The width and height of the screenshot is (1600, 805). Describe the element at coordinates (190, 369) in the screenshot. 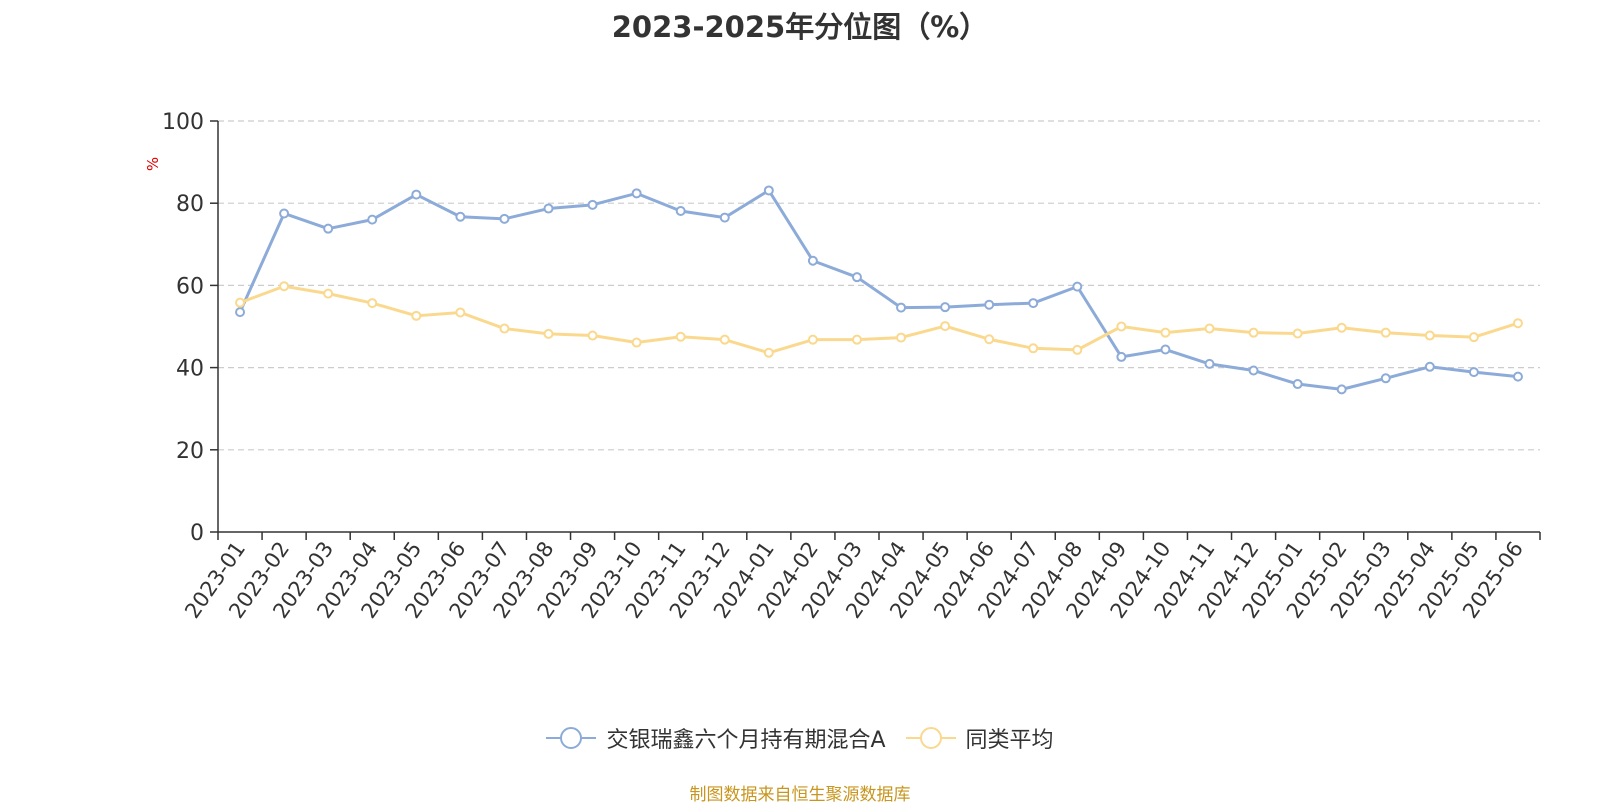

I see `y-tick-label: 40` at that location.